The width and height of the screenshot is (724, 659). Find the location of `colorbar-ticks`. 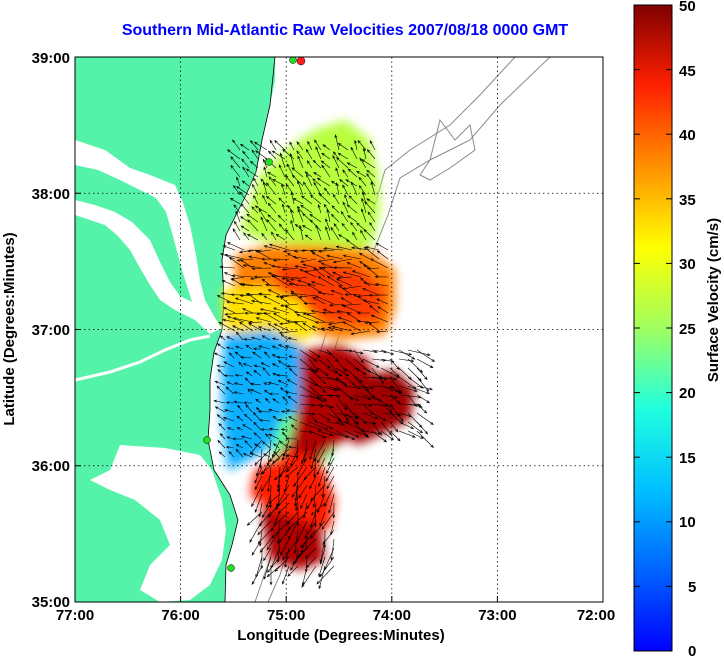

colorbar-ticks is located at coordinates (653, 328).